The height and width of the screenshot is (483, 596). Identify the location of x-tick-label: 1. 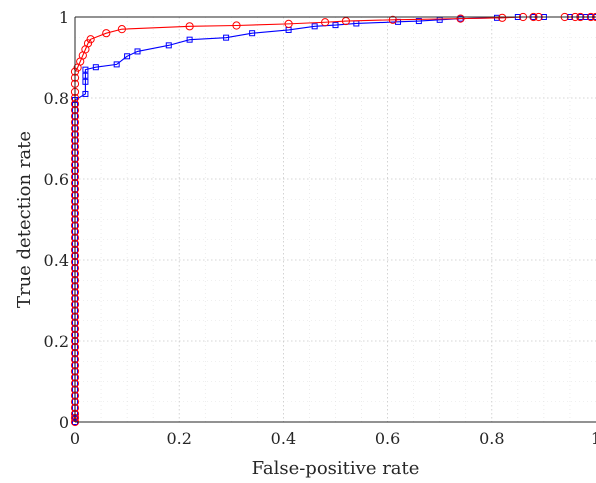
(593, 438).